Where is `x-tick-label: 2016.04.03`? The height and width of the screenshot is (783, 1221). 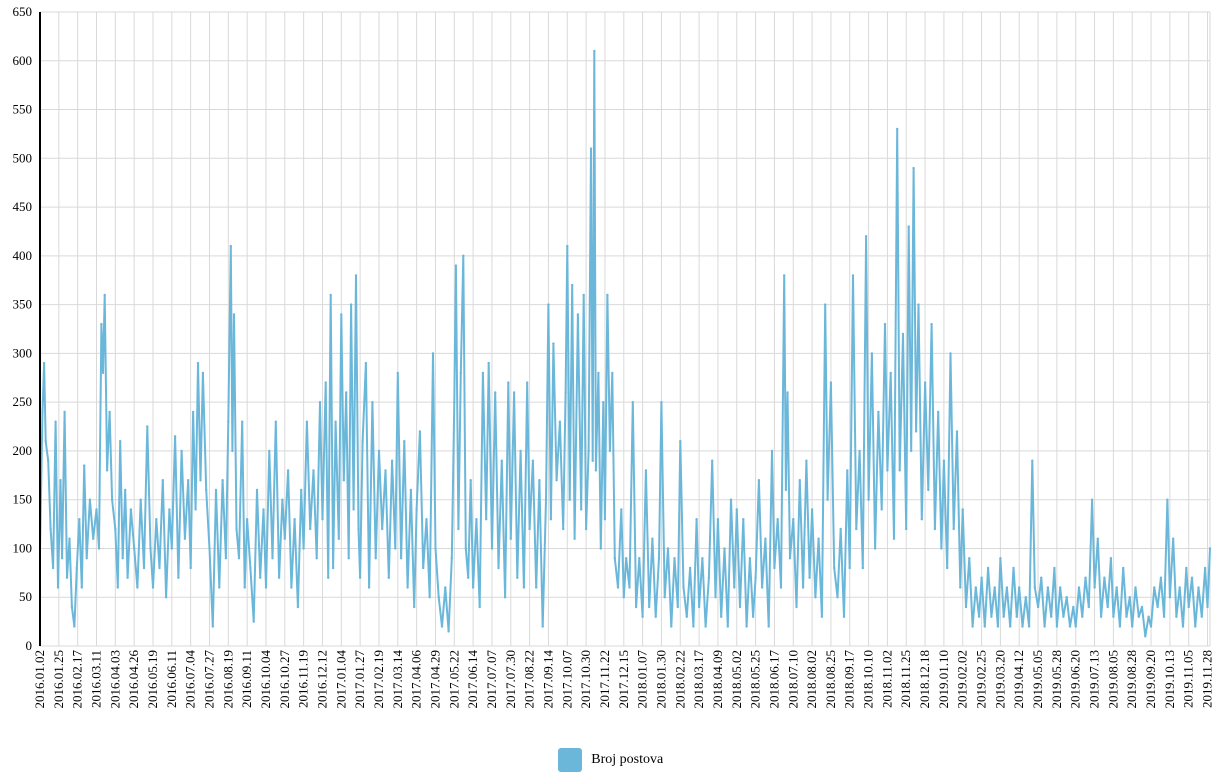
x-tick-label: 2016.04.03 is located at coordinates (114, 679).